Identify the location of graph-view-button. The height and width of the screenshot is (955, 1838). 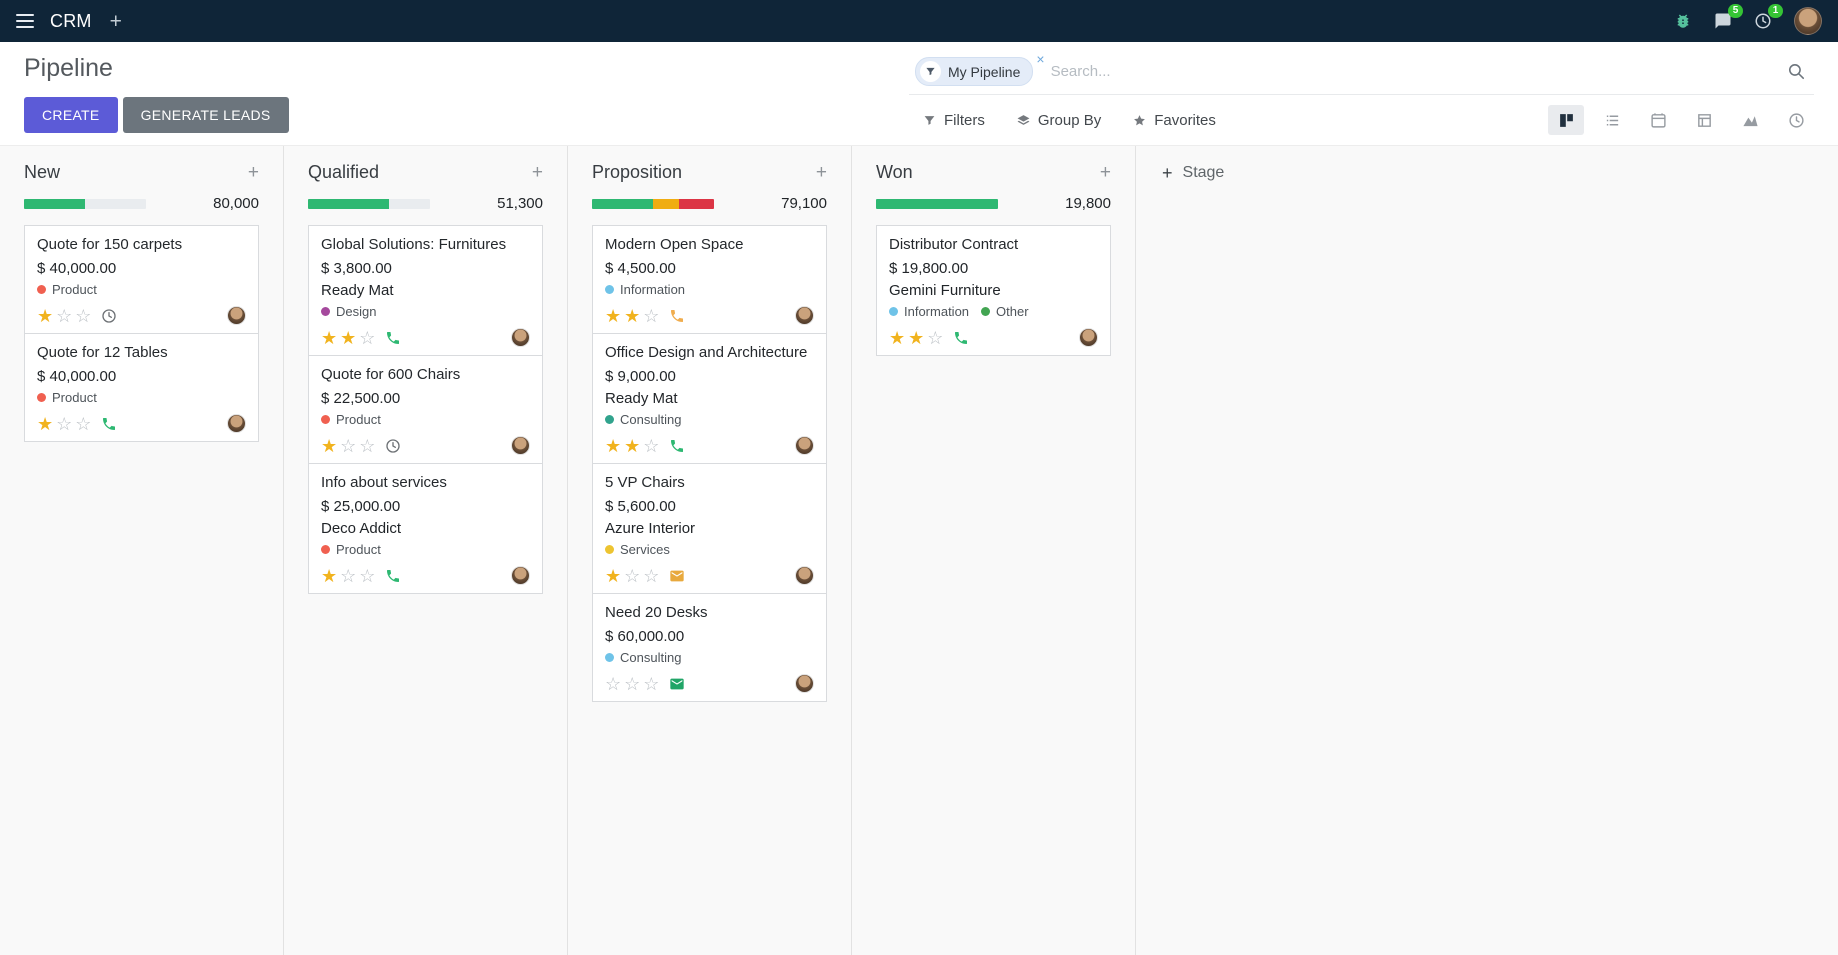
(1750, 120).